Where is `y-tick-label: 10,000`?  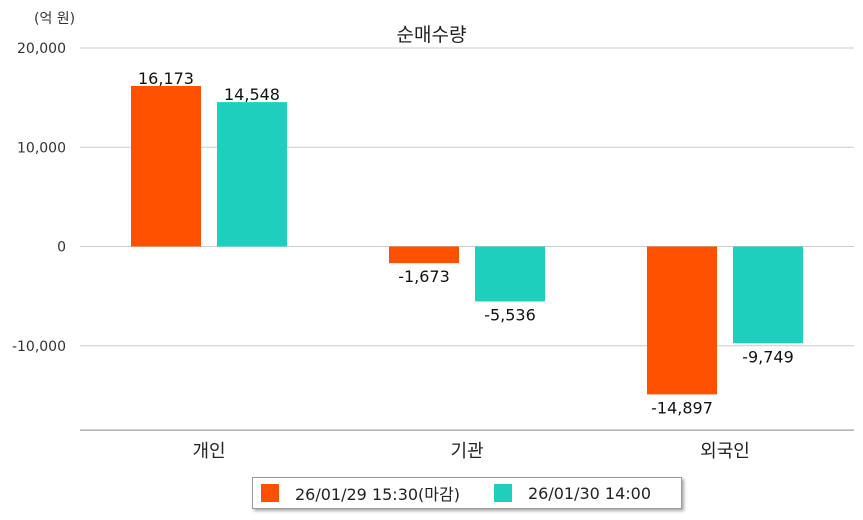 y-tick-label: 10,000 is located at coordinates (41, 148).